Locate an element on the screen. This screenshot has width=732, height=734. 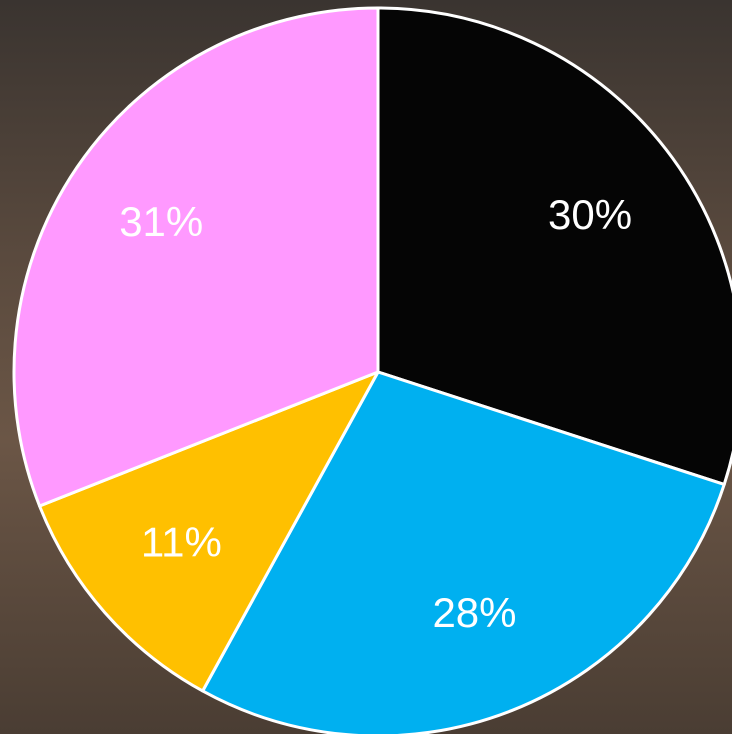
data-label: 11% is located at coordinates (181, 541).